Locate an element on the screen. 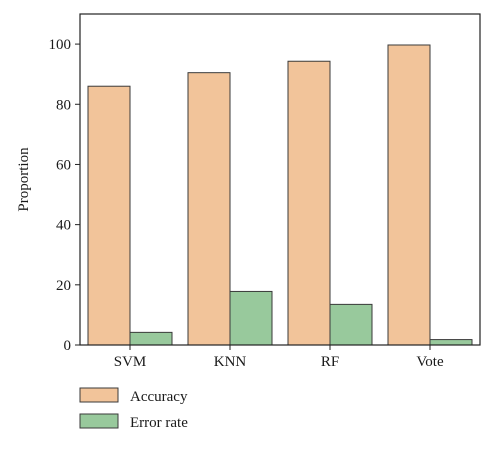 The image size is (500, 451). bar-accuracy-svm is located at coordinates (109, 215).